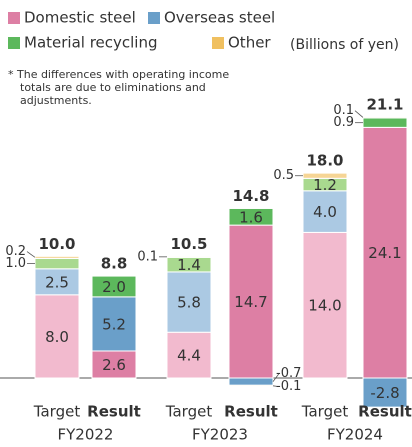 Image resolution: width=412 pixels, height=447 pixels. What do you see at coordinates (250, 302) in the screenshot?
I see `value-label: 14.7` at bounding box center [250, 302].